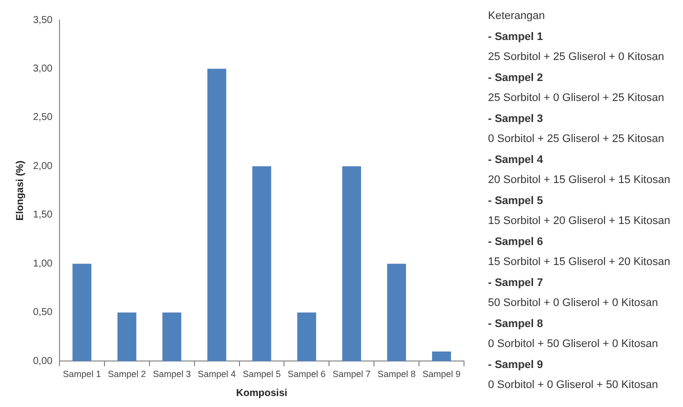 The height and width of the screenshot is (407, 683). What do you see at coordinates (516, 78) in the screenshot?
I see `text: - Sampel 2` at bounding box center [516, 78].